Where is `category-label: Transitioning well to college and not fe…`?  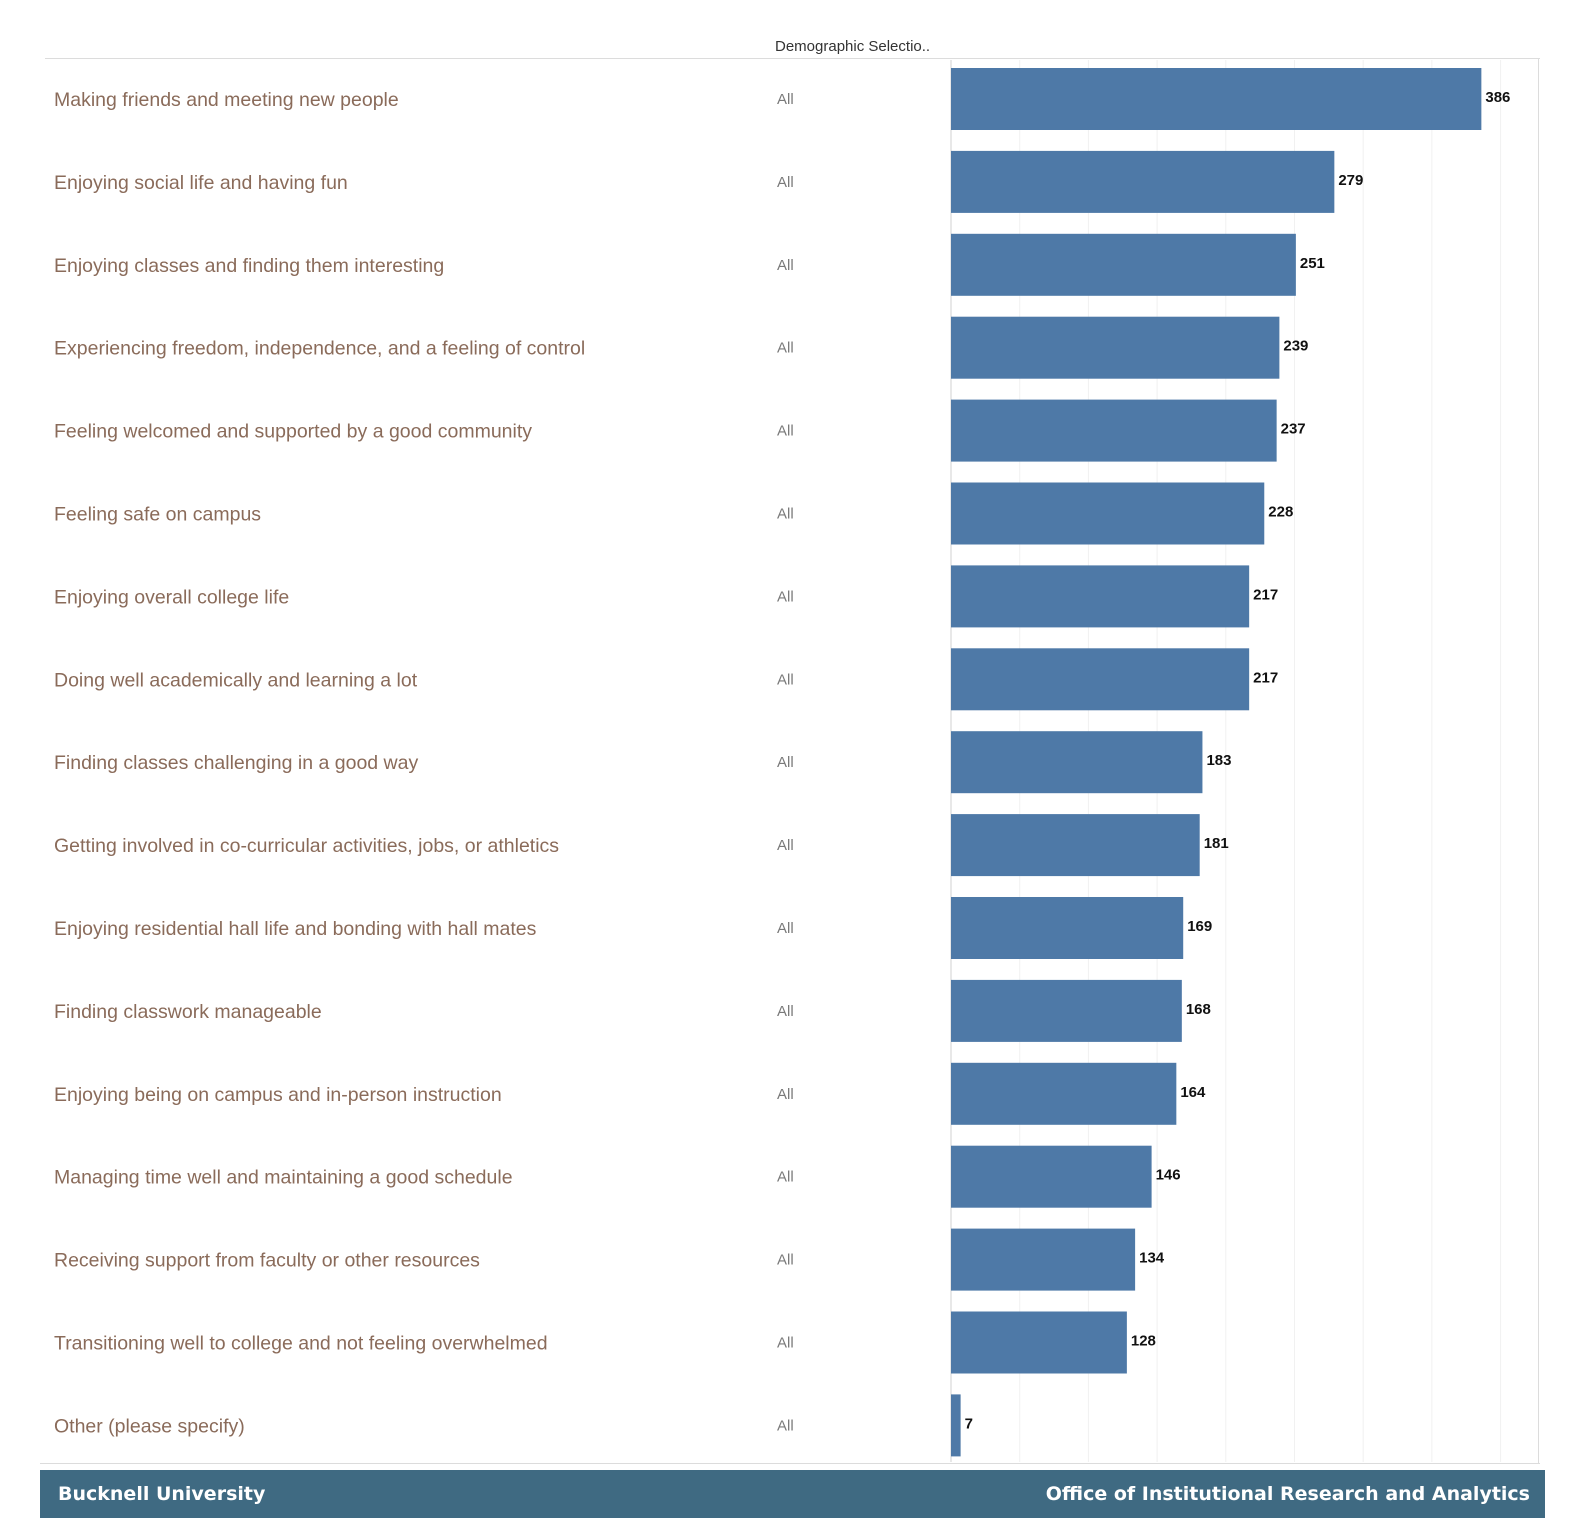
category-label: Transitioning well to college and not fe… is located at coordinates (301, 1344).